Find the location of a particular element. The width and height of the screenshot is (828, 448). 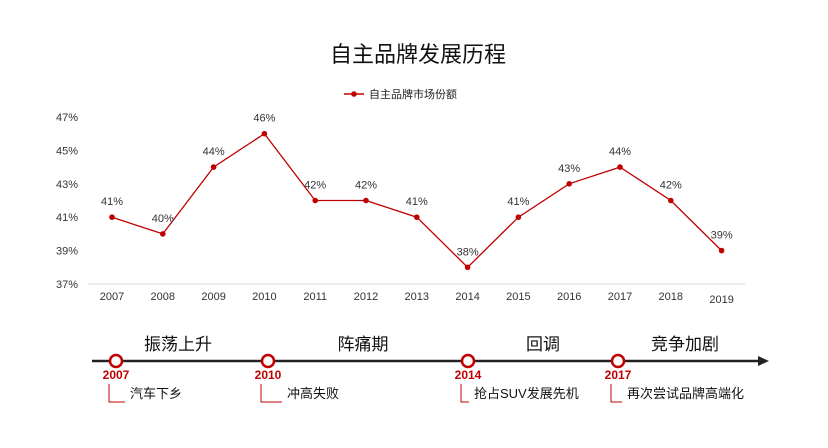

y-tick-label: 41% is located at coordinates (67, 218).